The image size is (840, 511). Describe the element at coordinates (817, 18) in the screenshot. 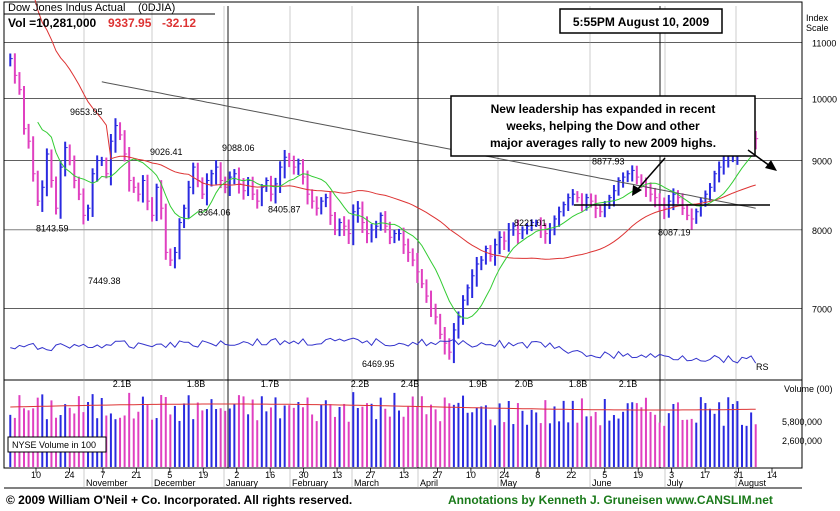

I see `scale-label-index: Index` at that location.